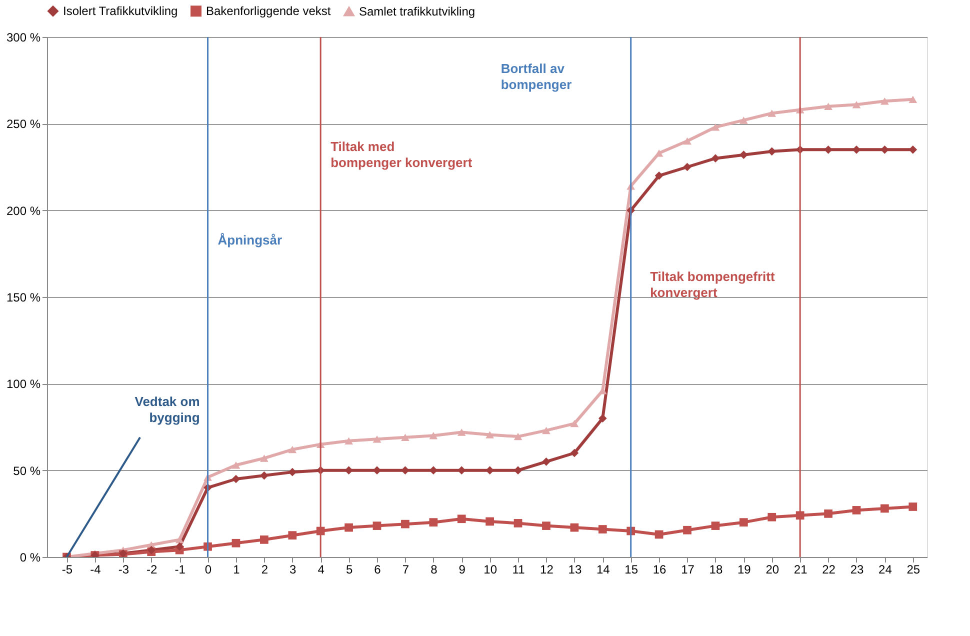 This screenshot has width=970, height=636. Describe the element at coordinates (96, 569) in the screenshot. I see `x-tick-label: -4` at that location.